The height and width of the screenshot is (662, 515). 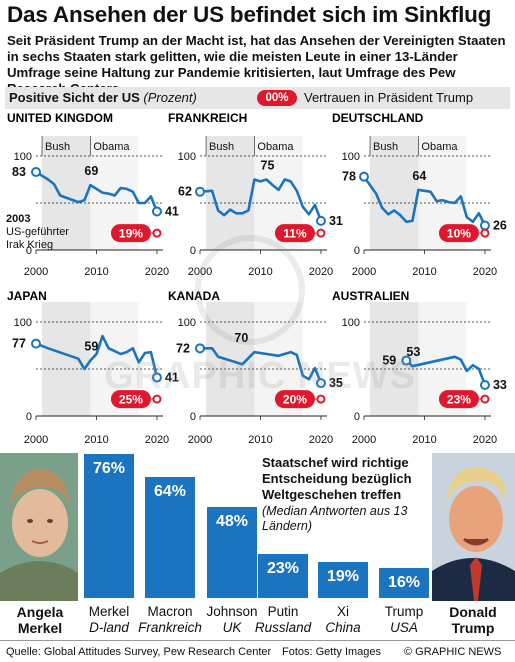 What do you see at coordinates (283, 576) in the screenshot?
I see `bar-putin` at bounding box center [283, 576].